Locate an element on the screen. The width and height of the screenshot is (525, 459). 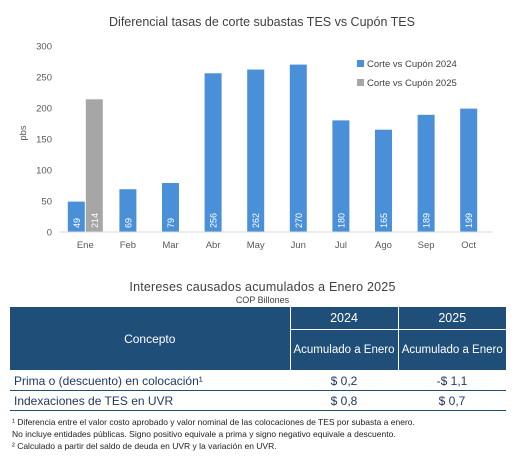
header-acumulado-2025: Acumulado a Enero is located at coordinates (452, 350).